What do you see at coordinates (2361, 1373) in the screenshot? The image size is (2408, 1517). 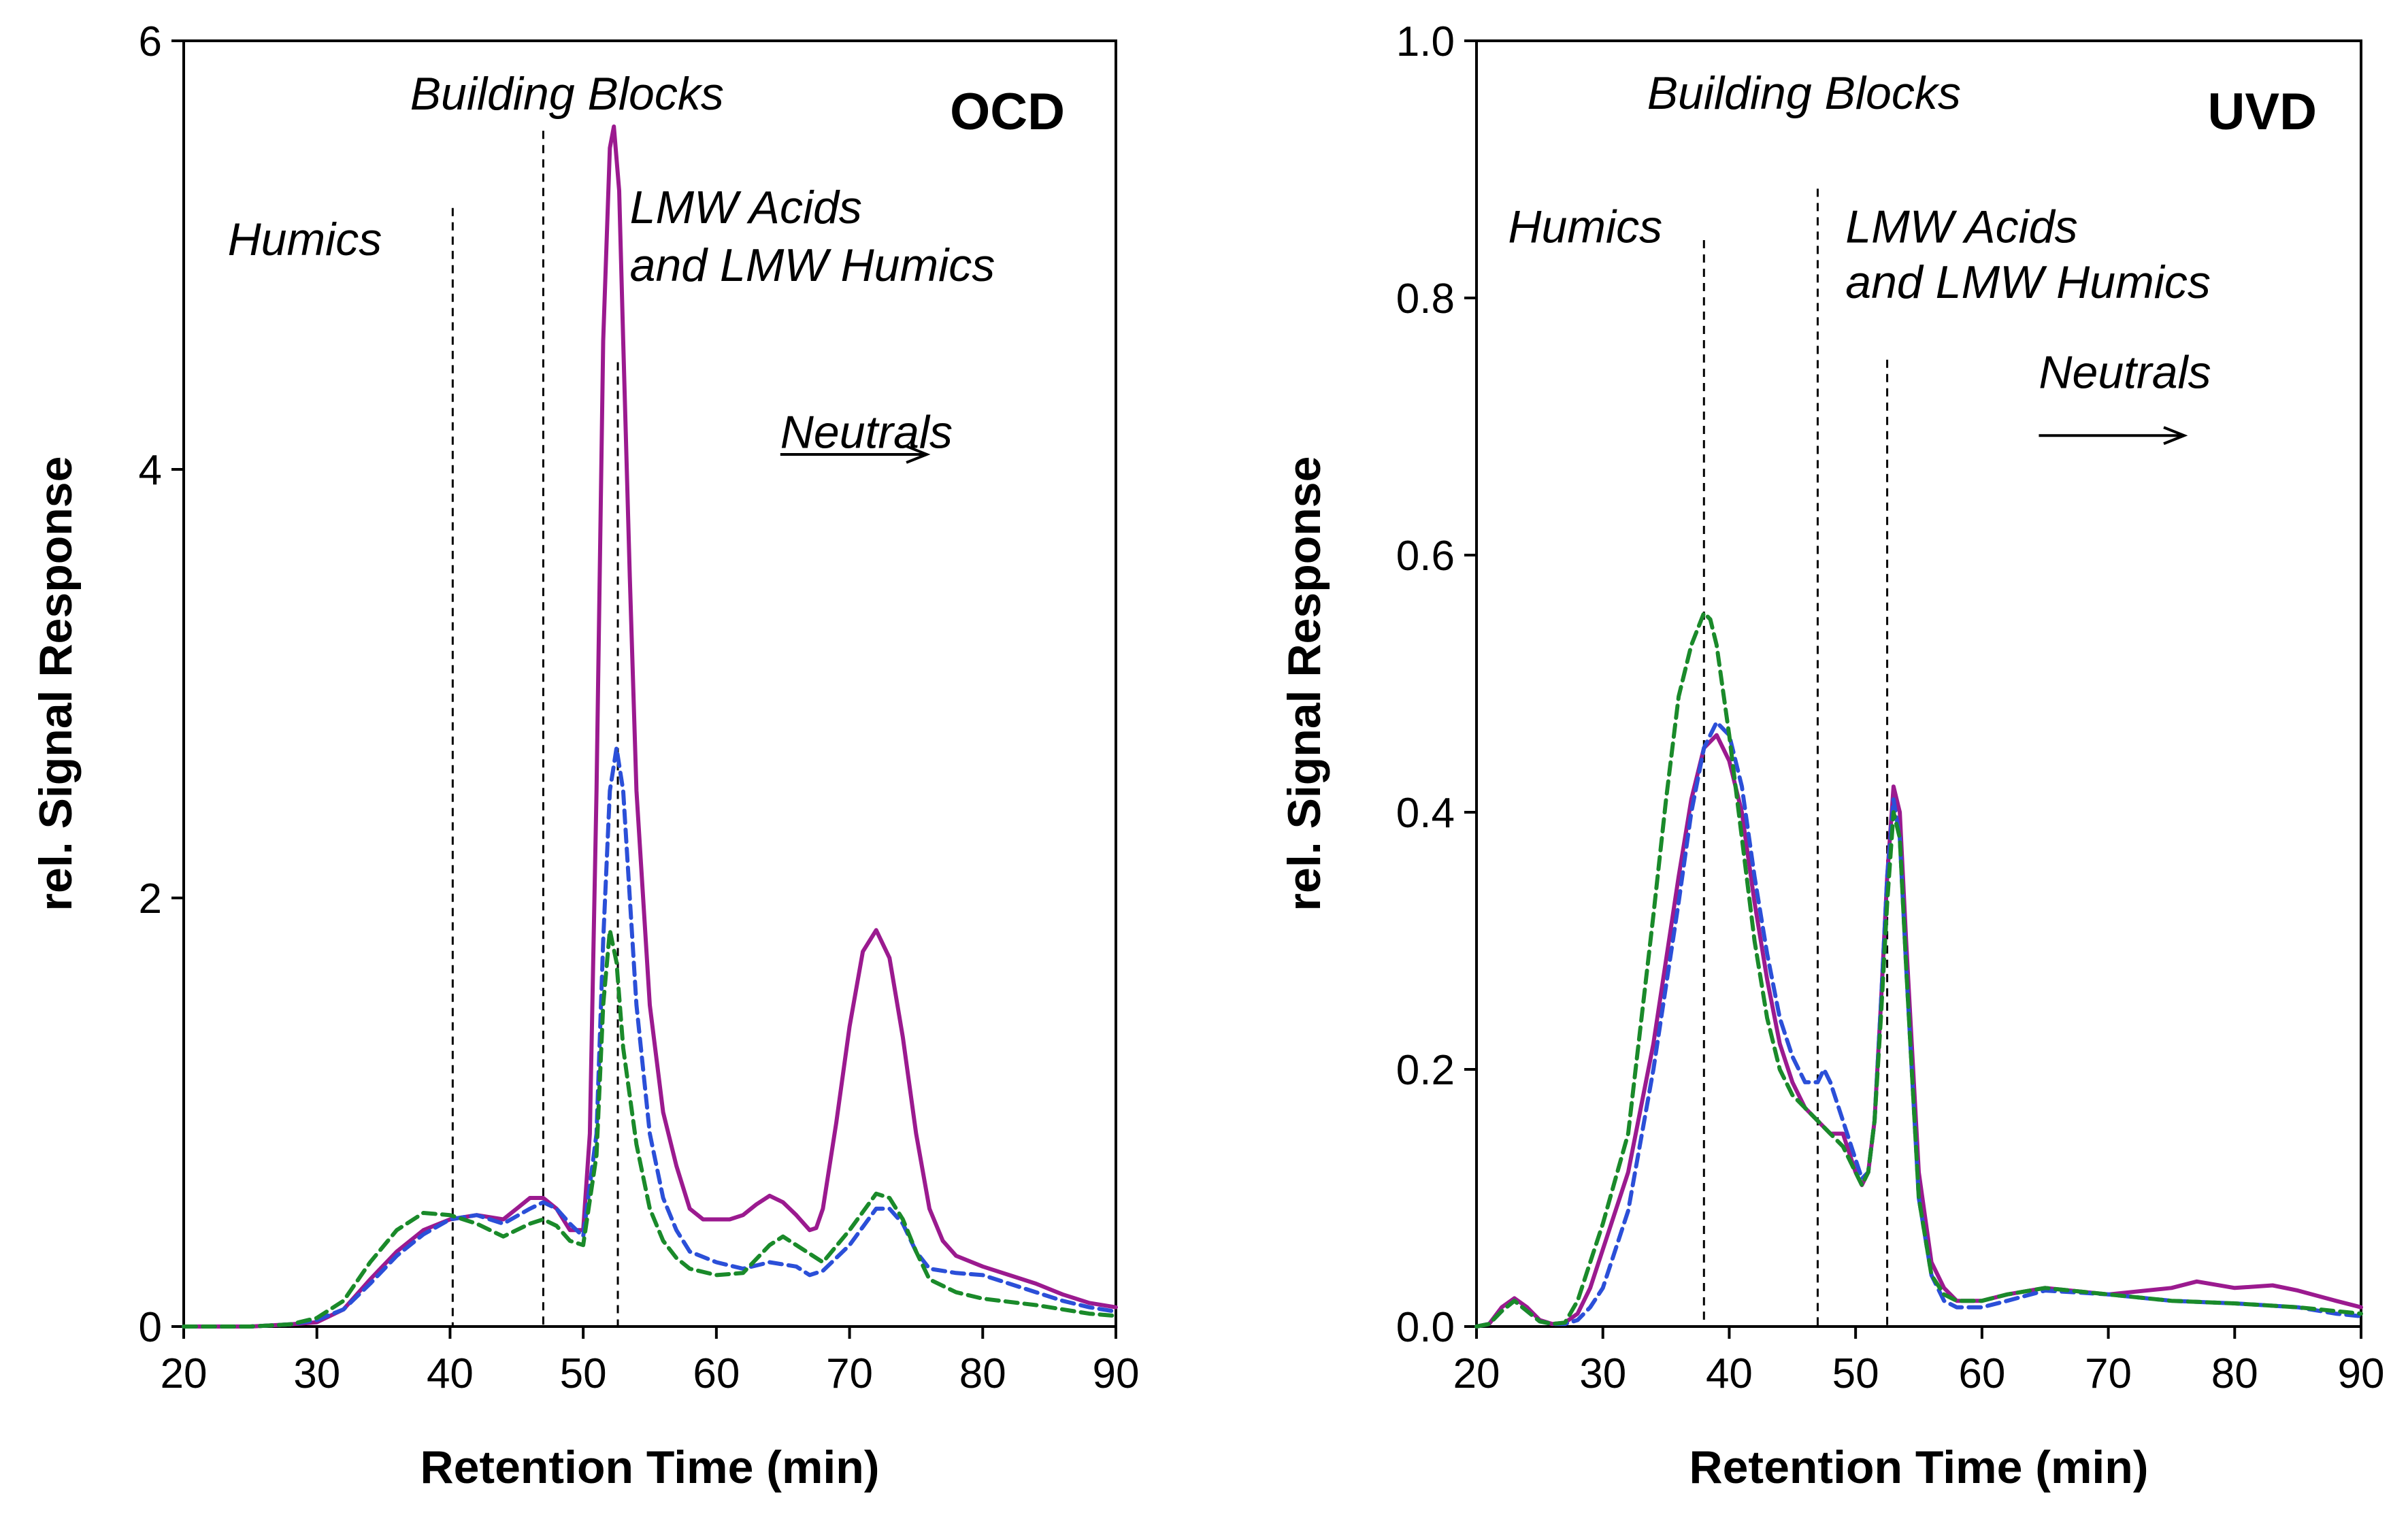 I see `uvd-x-tick-label: 90` at bounding box center [2361, 1373].